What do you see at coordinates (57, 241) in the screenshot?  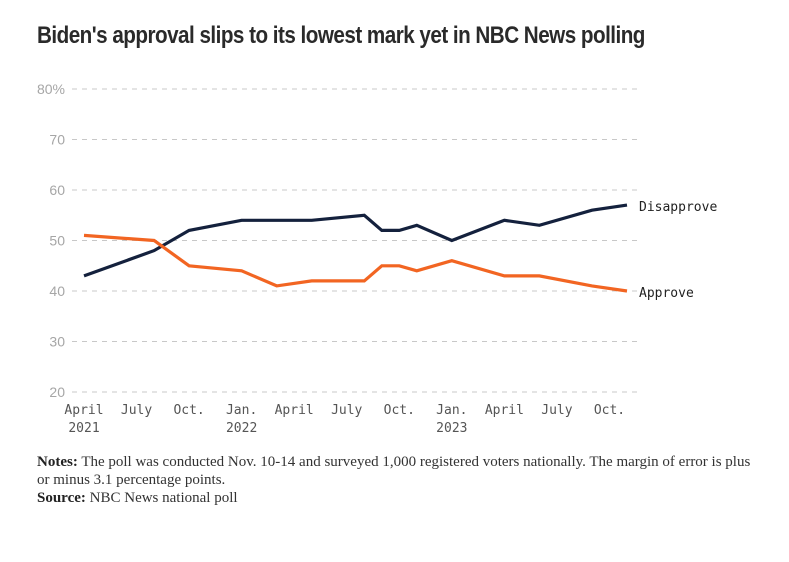 I see `y-tick-label: 50` at bounding box center [57, 241].